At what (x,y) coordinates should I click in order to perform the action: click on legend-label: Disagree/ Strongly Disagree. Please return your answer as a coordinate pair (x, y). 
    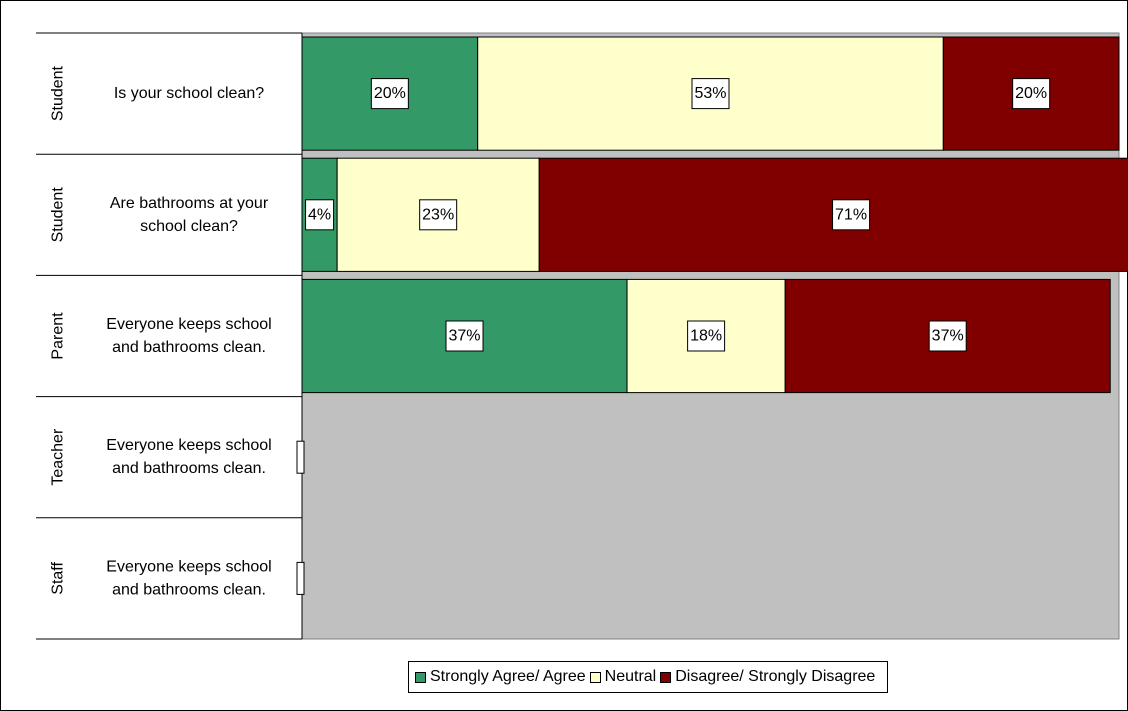
    Looking at the image, I should click on (775, 676).